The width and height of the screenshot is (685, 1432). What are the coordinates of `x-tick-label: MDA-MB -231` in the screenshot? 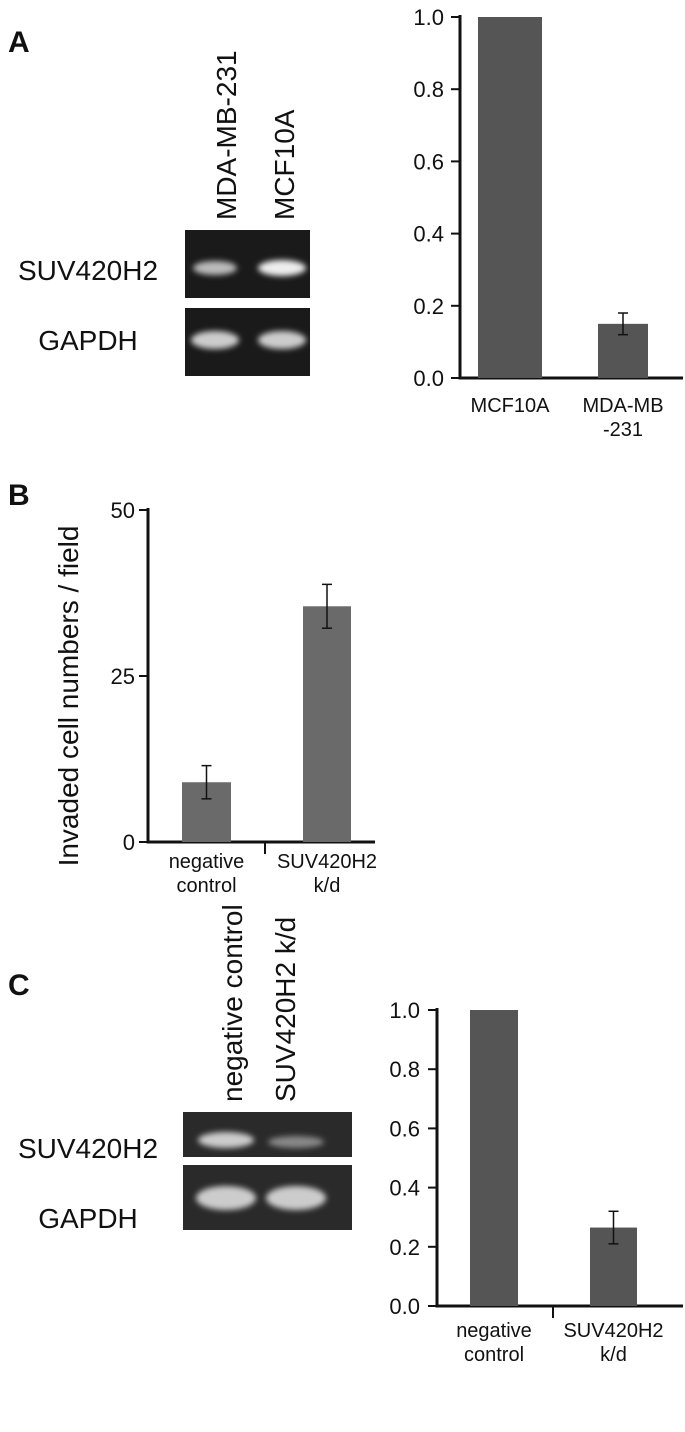 It's located at (622, 418).